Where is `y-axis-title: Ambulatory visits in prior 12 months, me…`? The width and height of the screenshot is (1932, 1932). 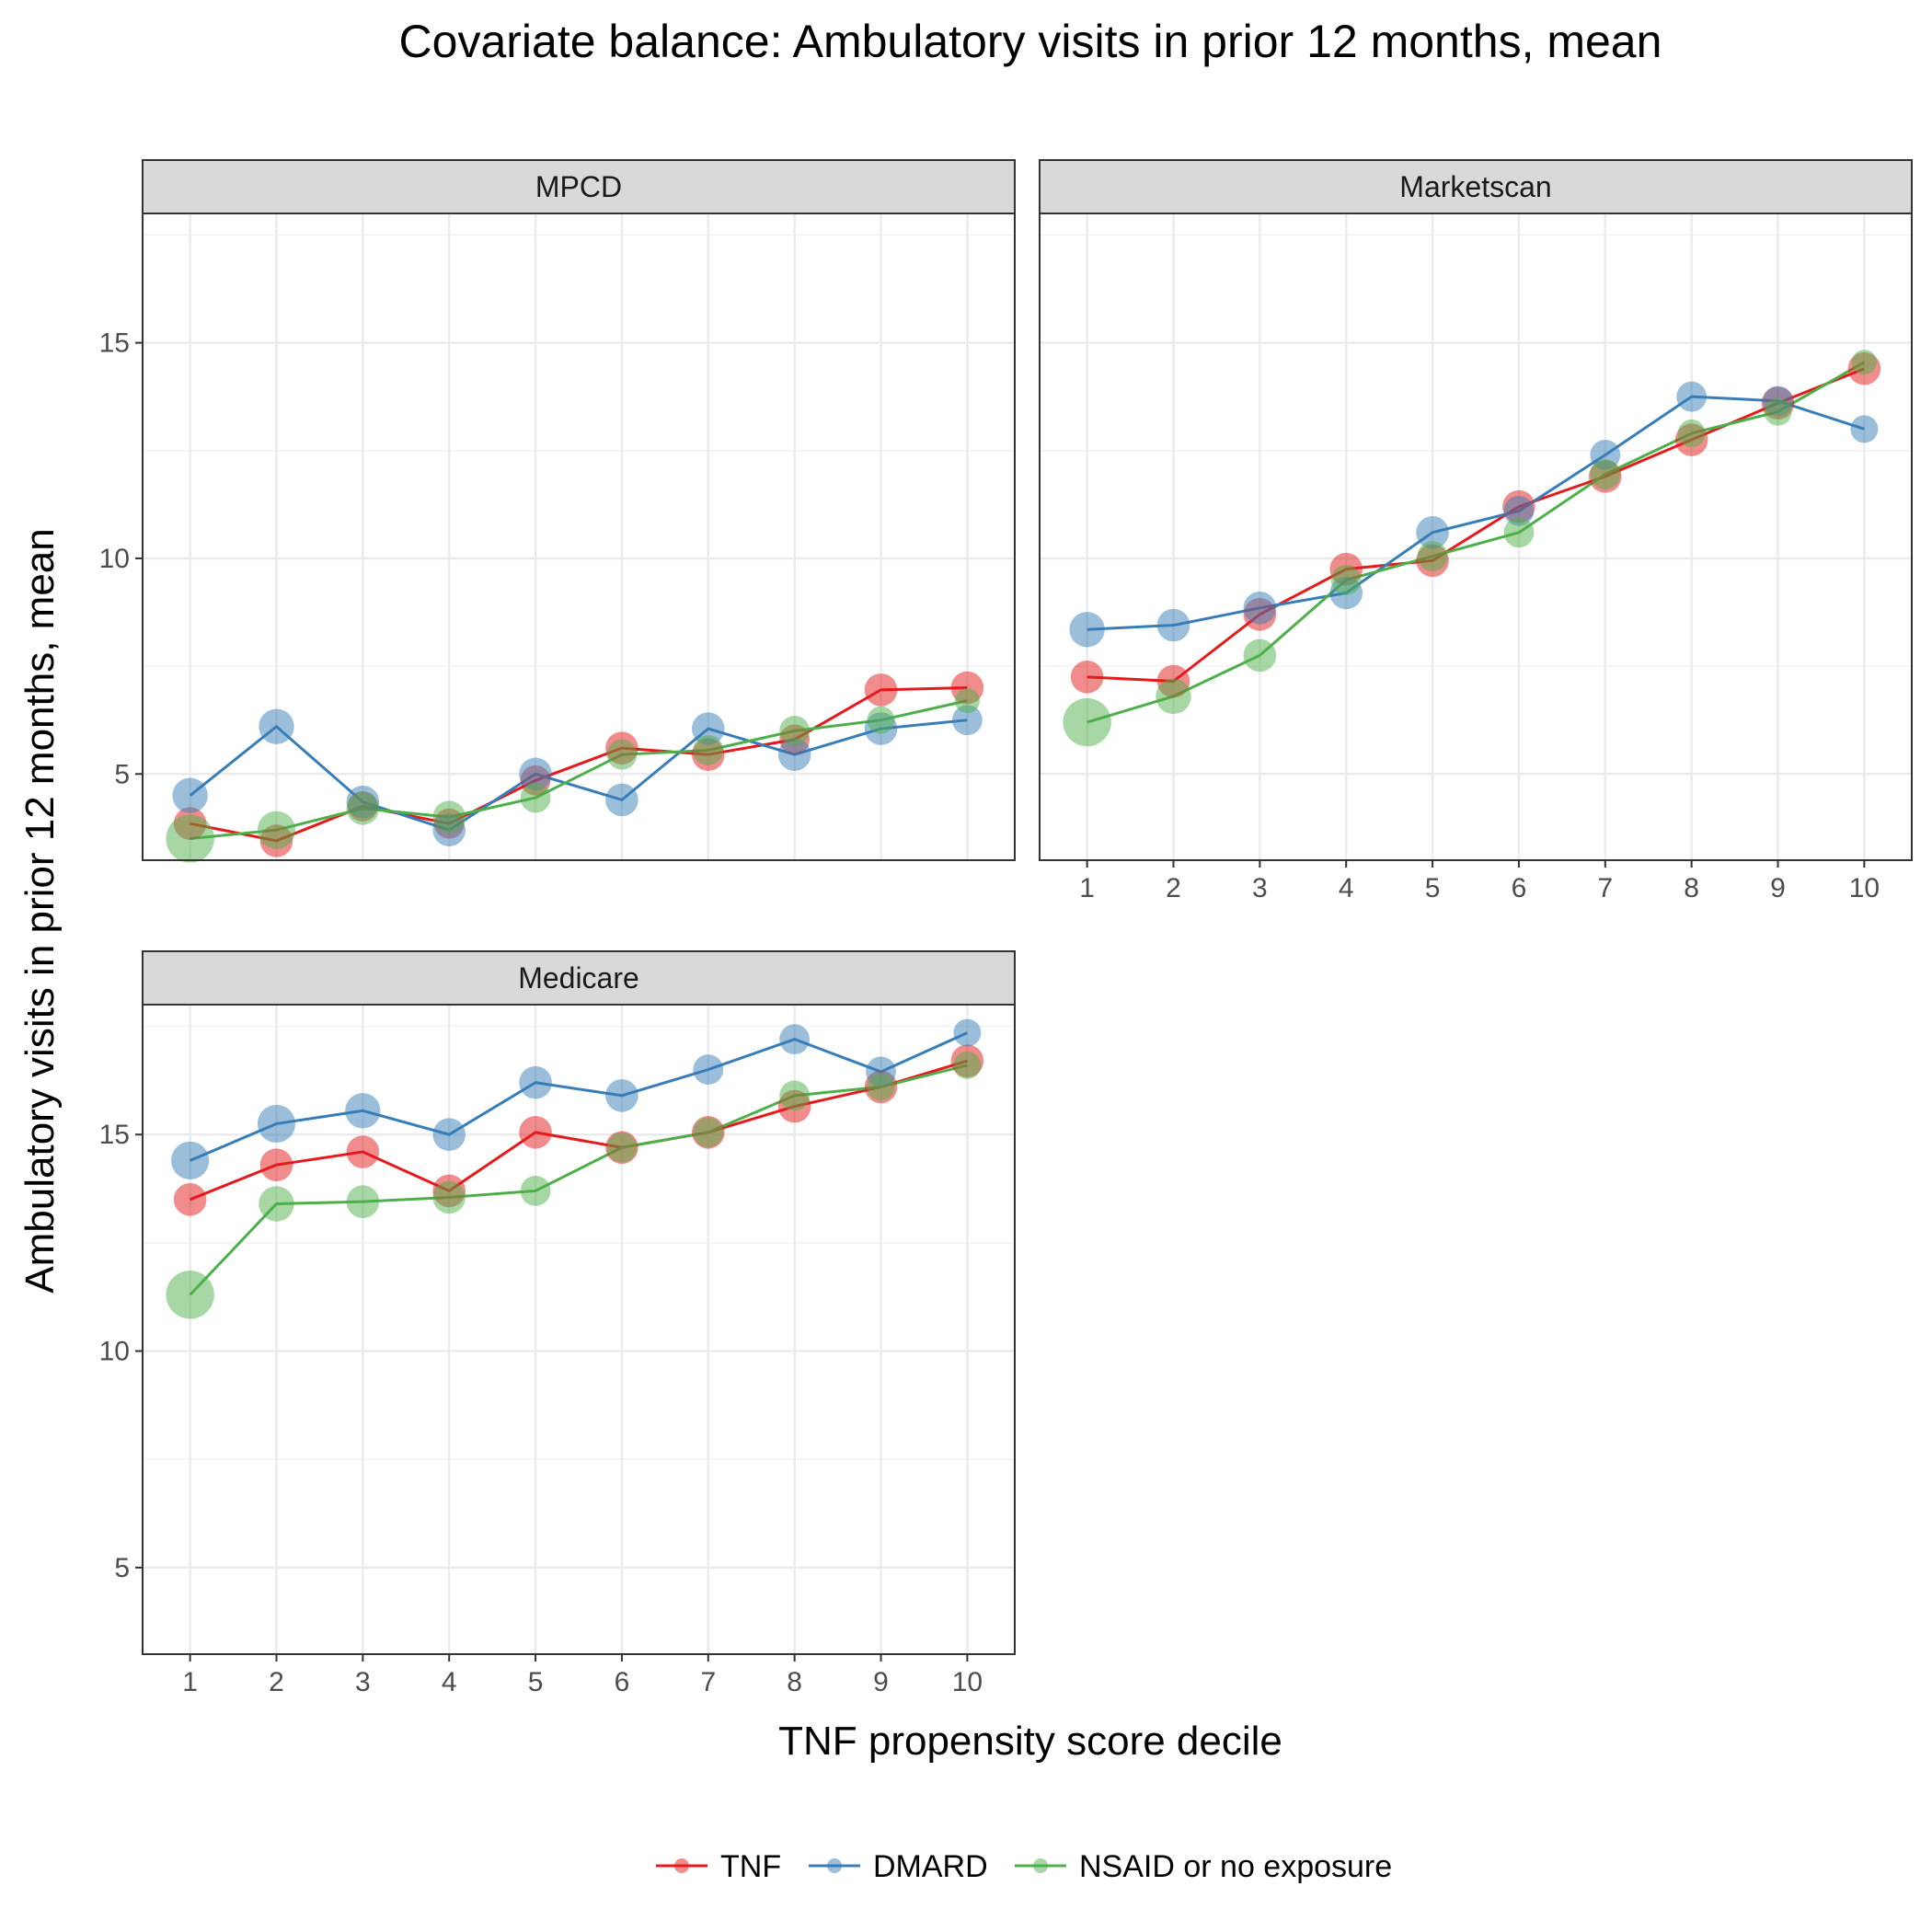 y-axis-title: Ambulatory visits in prior 12 months, me… is located at coordinates (40, 910).